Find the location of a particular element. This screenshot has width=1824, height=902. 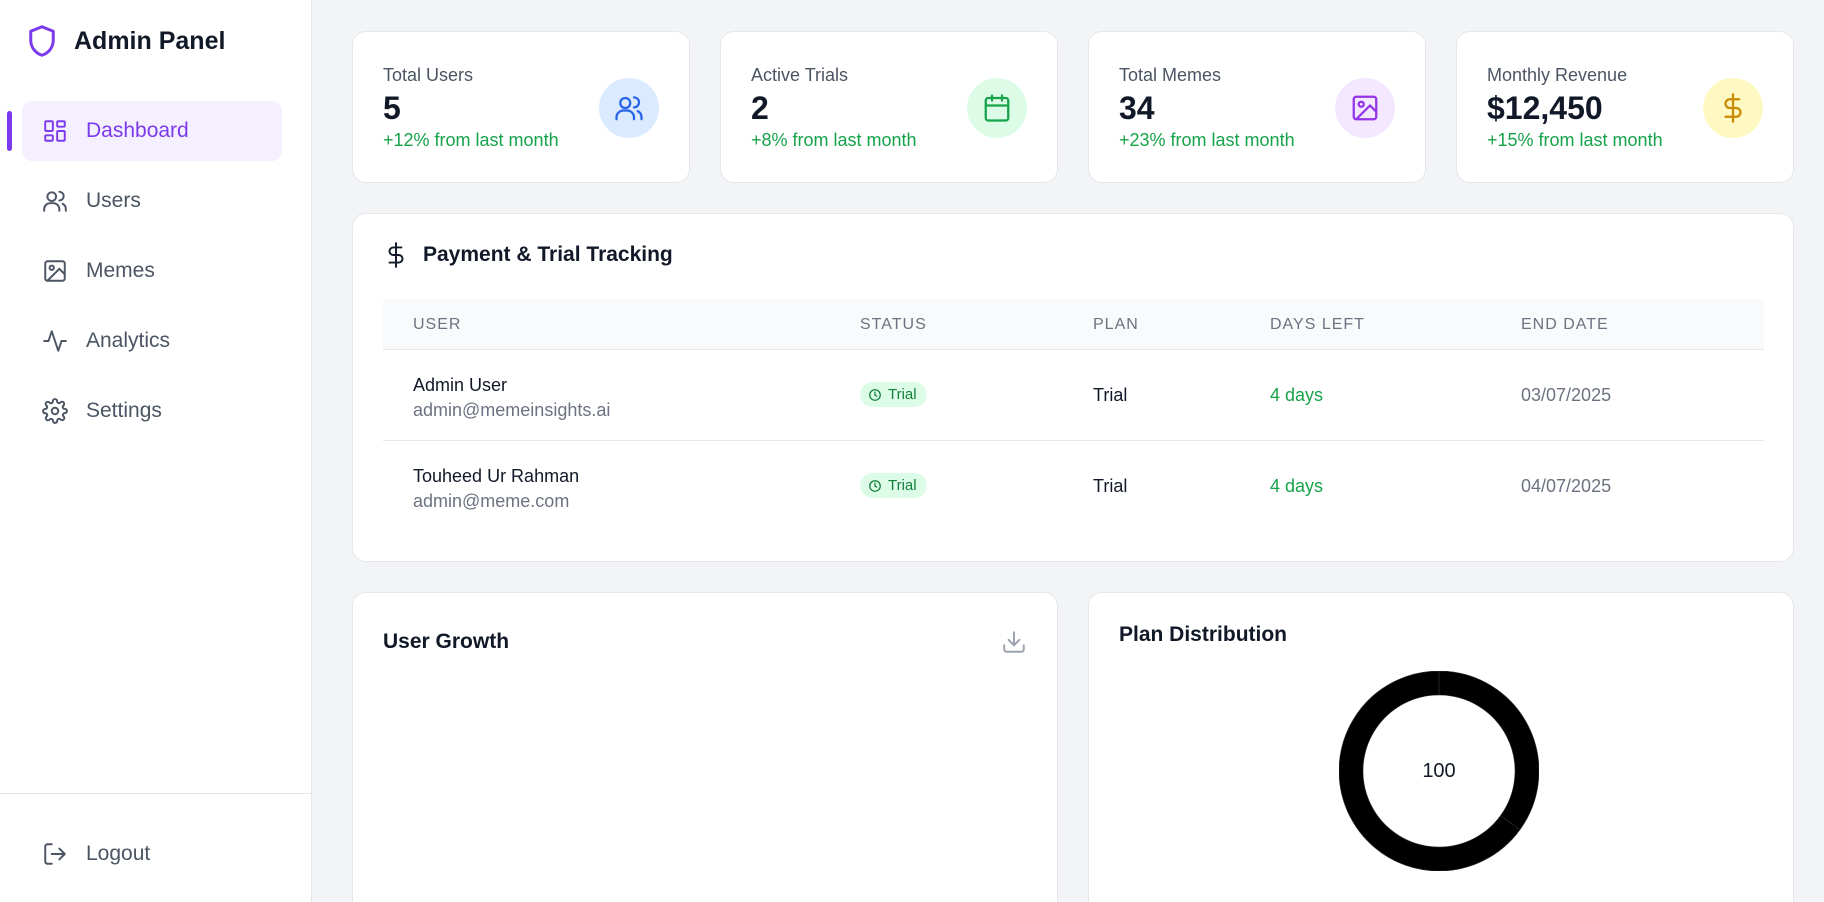

plan-distribution-card: Plan Distribution 100 is located at coordinates (1441, 747).